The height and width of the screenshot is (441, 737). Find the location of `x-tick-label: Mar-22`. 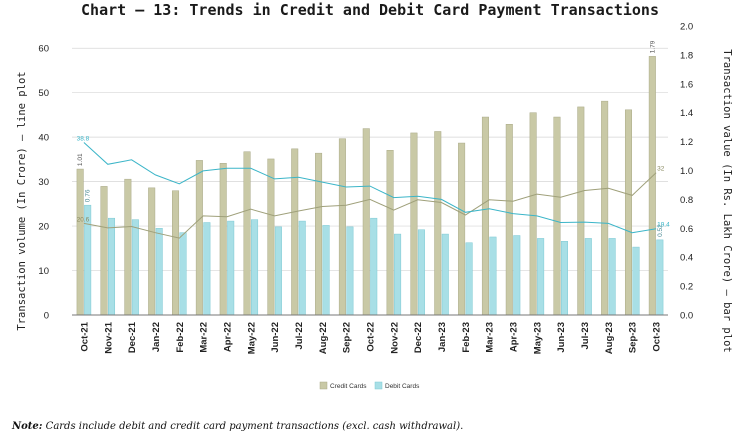

x-tick-label: Mar-22 is located at coordinates (204, 337).